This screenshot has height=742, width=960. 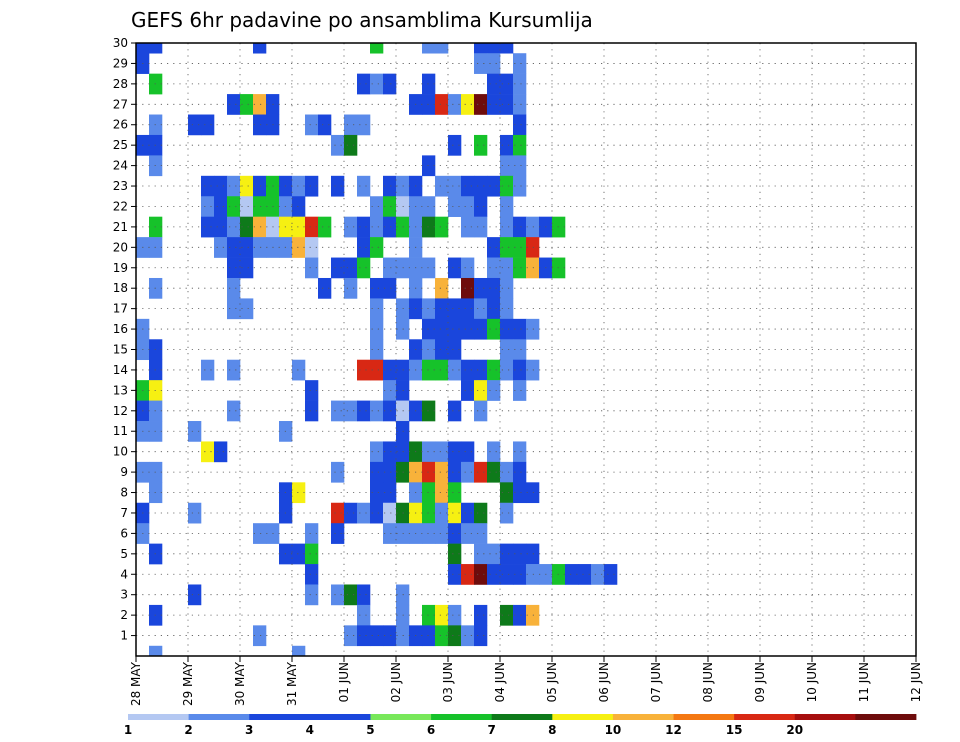 I want to click on y-tick-label: 17, so click(x=120, y=309).